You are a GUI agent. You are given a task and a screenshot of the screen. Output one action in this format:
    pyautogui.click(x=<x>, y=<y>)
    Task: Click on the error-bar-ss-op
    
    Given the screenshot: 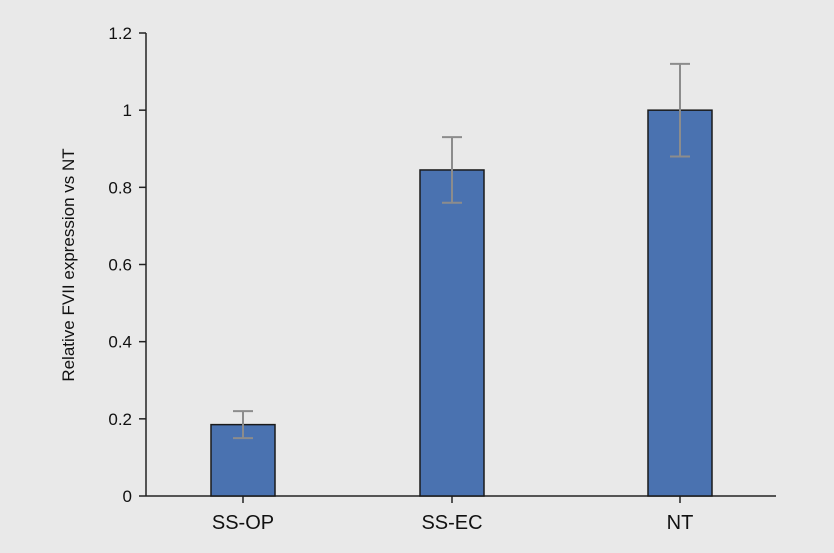 What is the action you would take?
    pyautogui.click(x=243, y=425)
    